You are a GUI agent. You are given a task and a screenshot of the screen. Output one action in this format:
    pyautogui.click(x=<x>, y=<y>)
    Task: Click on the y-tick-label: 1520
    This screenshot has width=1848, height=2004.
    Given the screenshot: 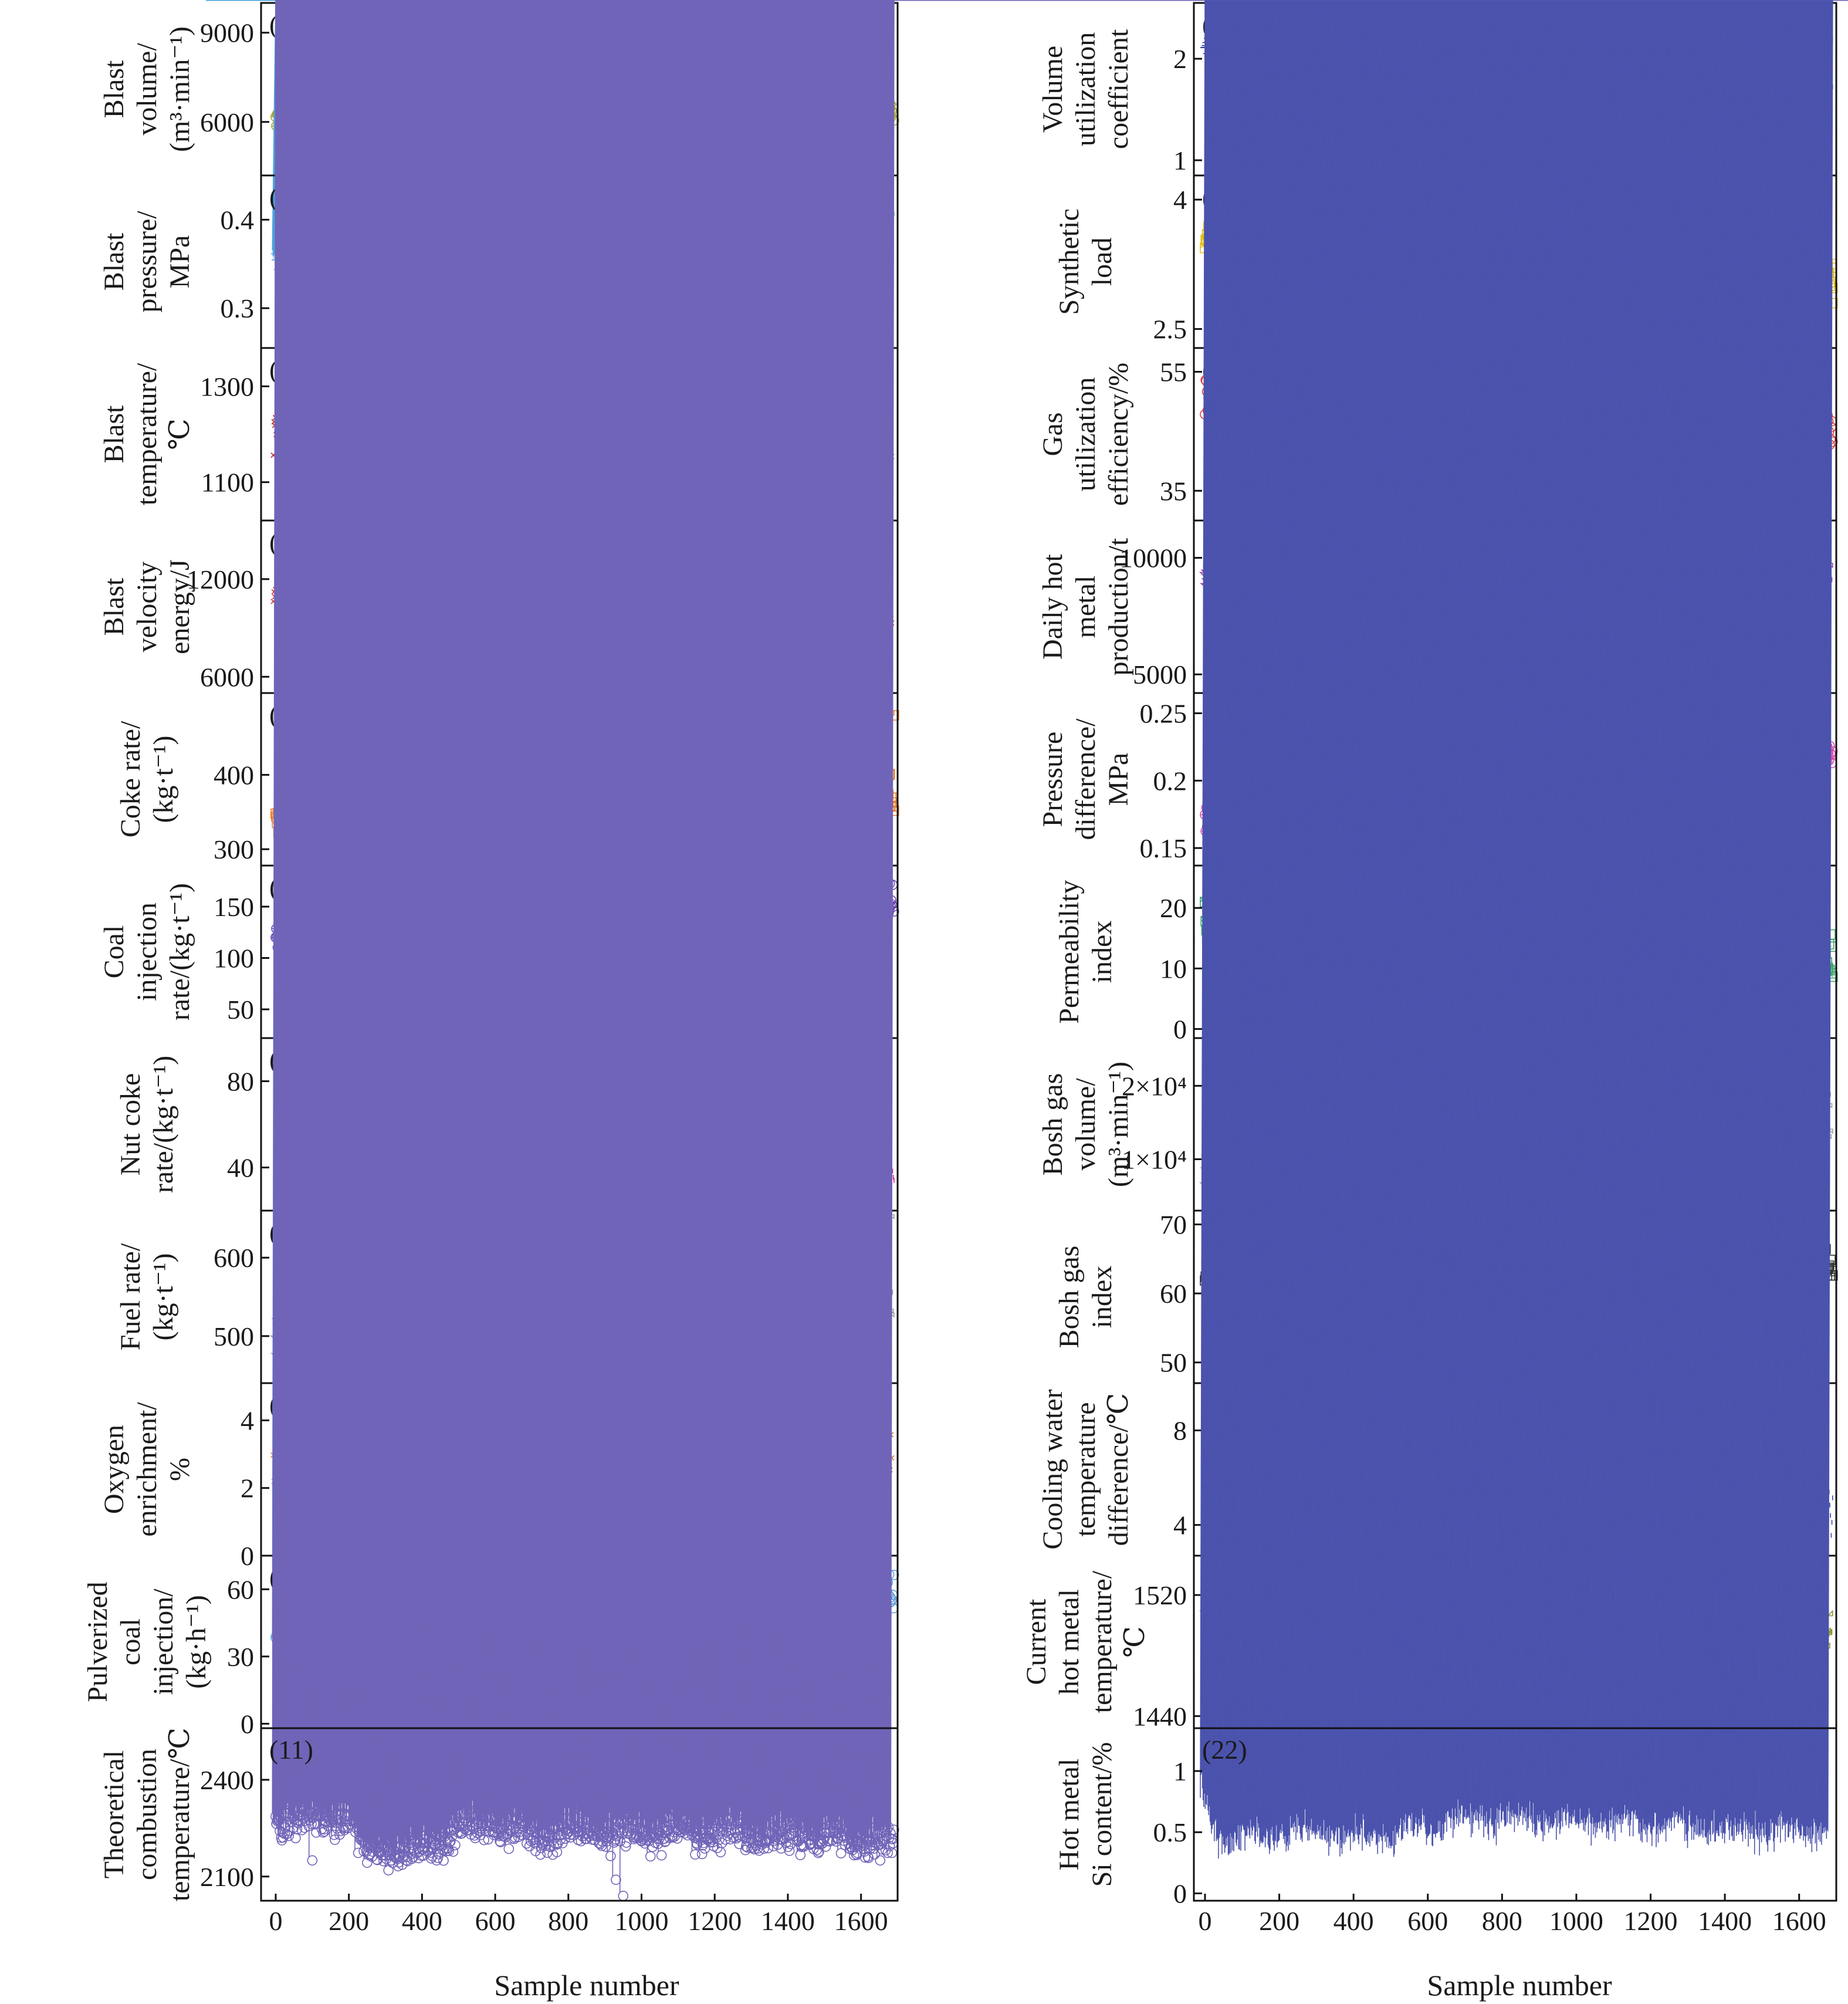 What is the action you would take?
    pyautogui.click(x=1160, y=1595)
    